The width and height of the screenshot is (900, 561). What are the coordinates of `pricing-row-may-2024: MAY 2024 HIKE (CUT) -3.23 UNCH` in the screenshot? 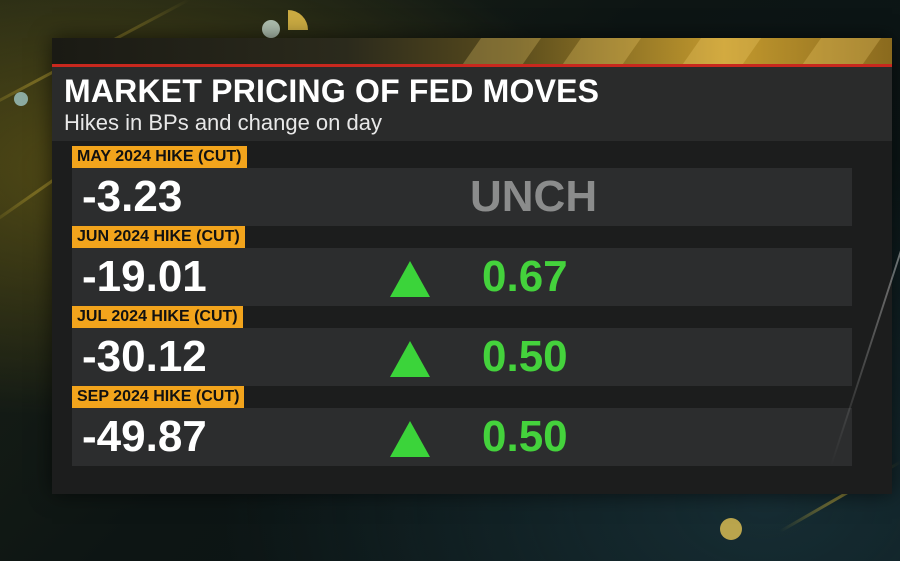 It's located at (462, 186).